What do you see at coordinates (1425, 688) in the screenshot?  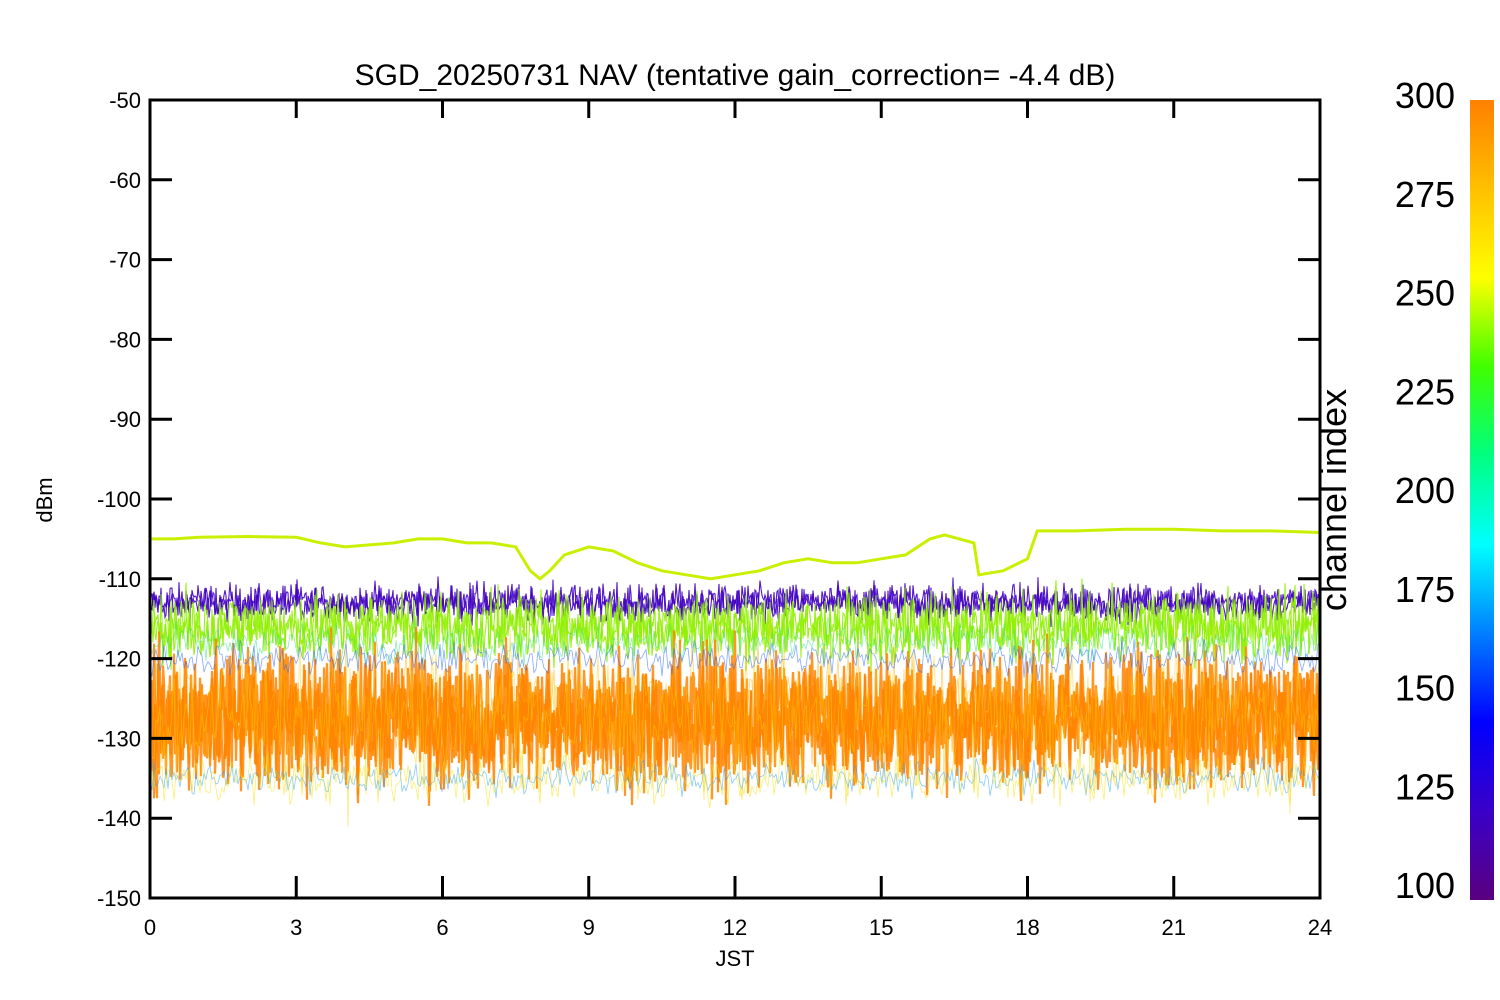 I see `colorbar-tick-label: 150` at bounding box center [1425, 688].